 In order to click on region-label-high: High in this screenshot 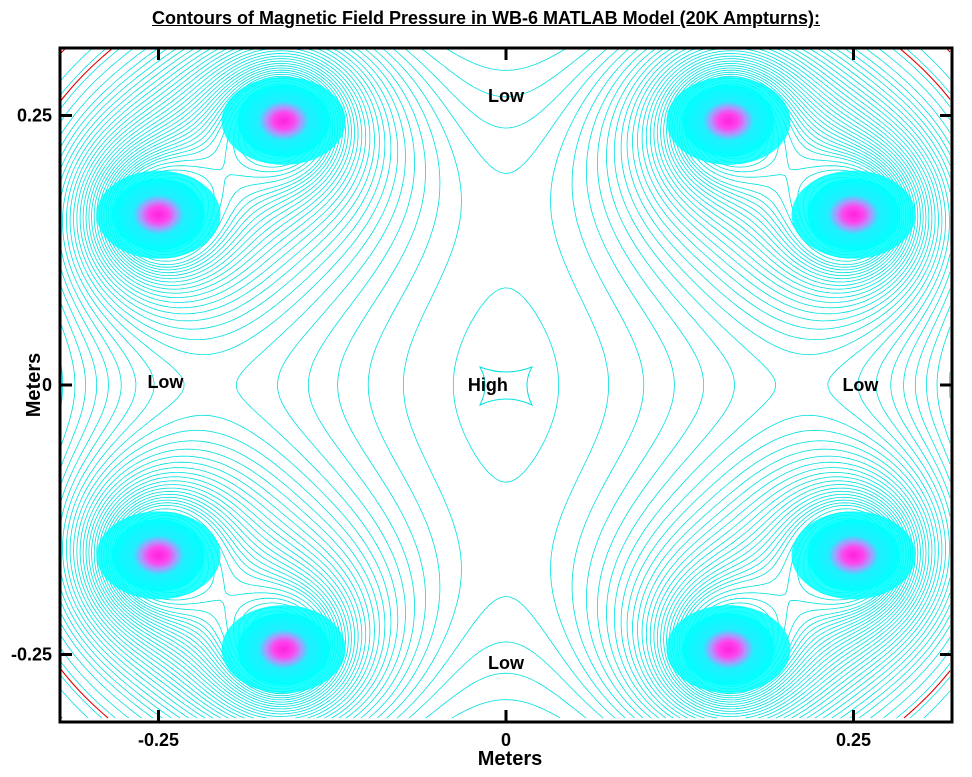, I will do `click(488, 385)`.